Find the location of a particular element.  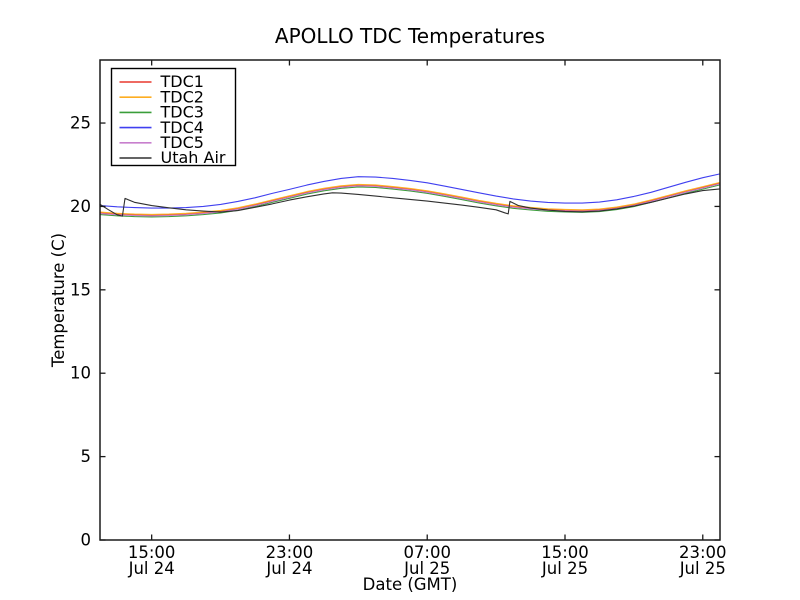

legend-label-tdc2: TDC2 is located at coordinates (182, 96).